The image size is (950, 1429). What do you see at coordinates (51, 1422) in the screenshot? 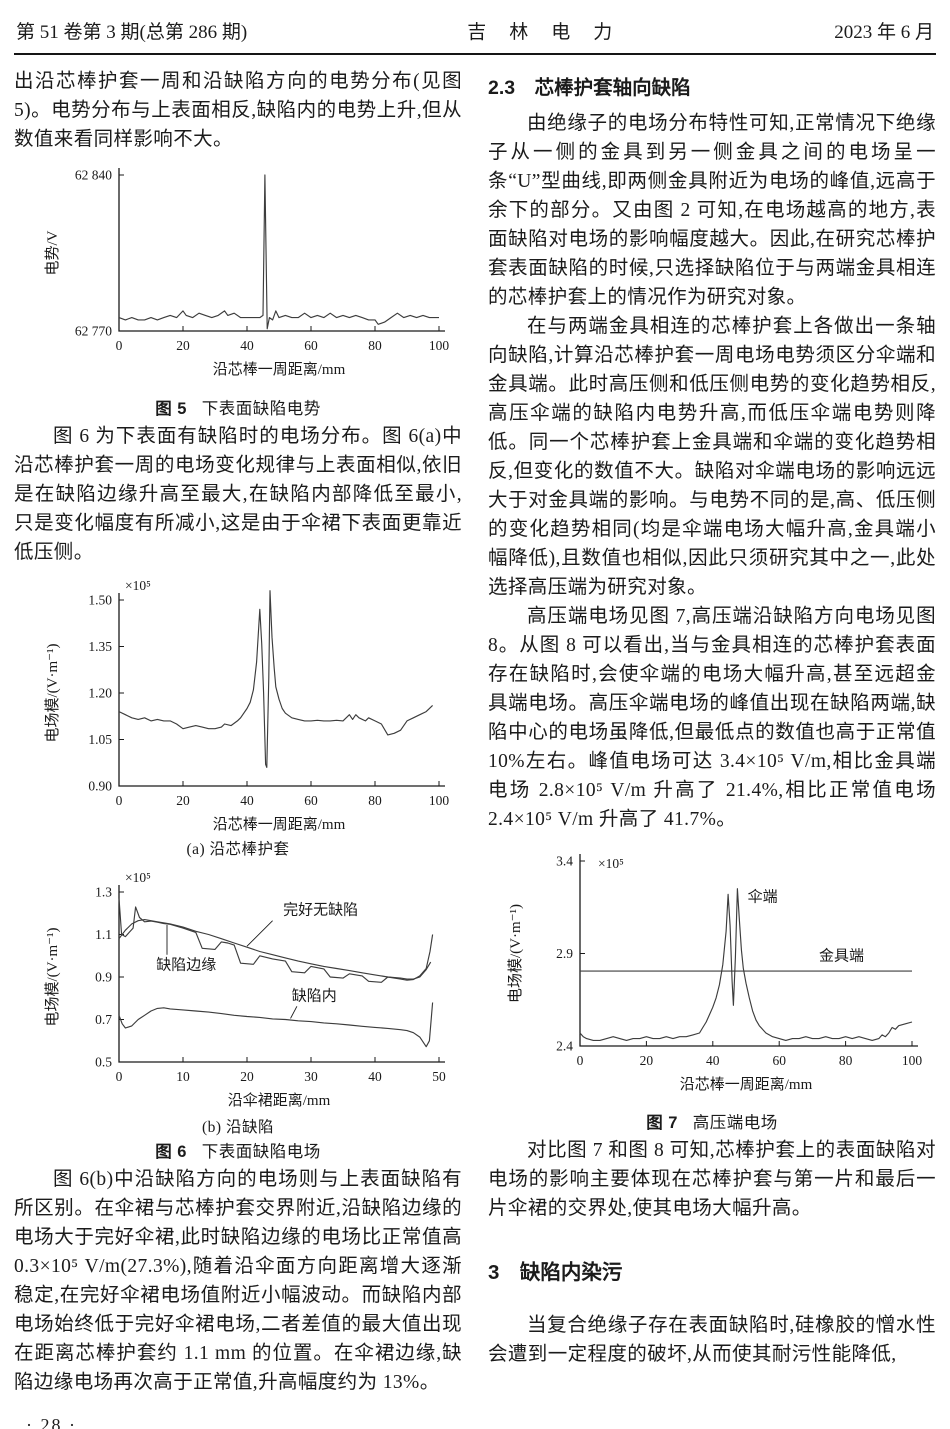
I see `page-number: · 28 ·` at bounding box center [51, 1422].